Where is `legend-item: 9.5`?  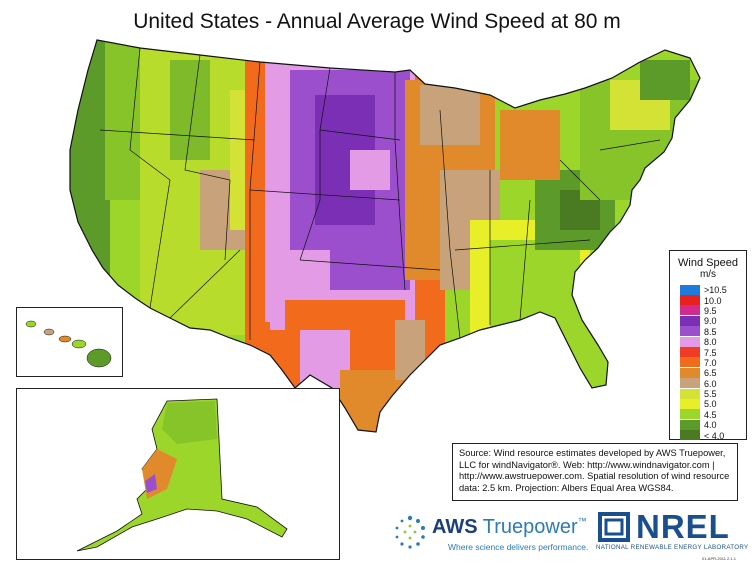
legend-item: 9.5 is located at coordinates (713, 311).